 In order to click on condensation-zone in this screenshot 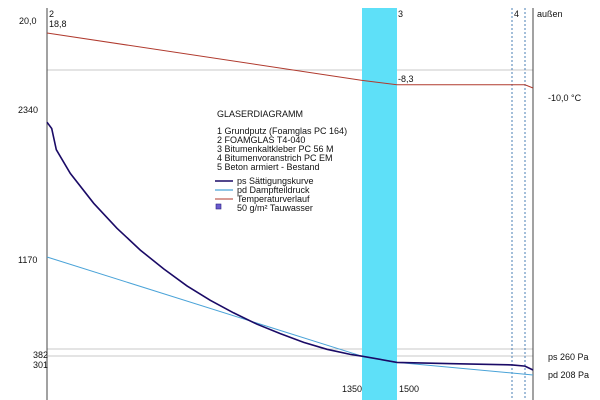, I will do `click(379, 204)`.